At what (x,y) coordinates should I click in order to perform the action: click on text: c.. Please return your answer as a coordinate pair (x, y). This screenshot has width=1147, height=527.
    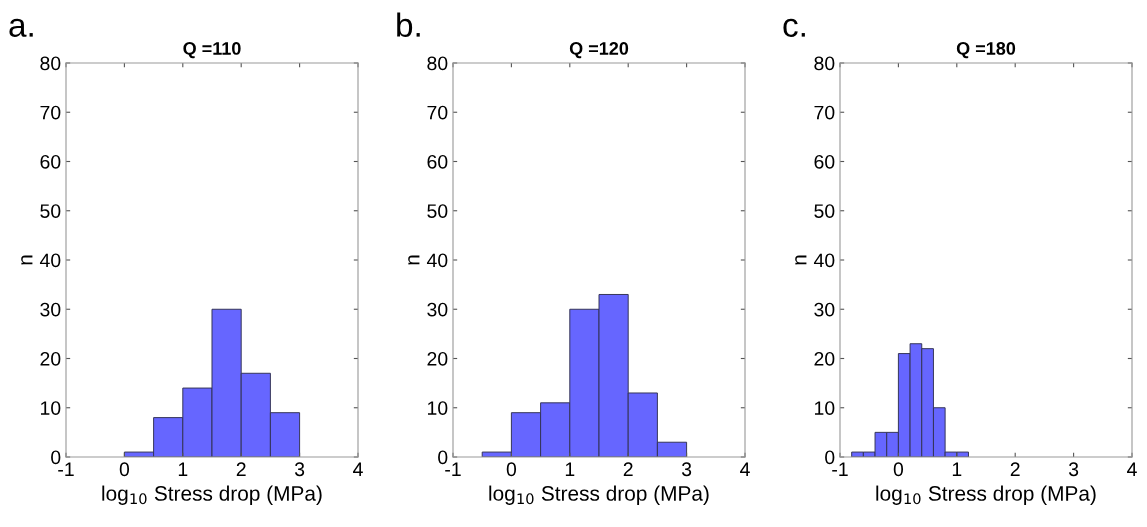
    Looking at the image, I should click on (794, 27).